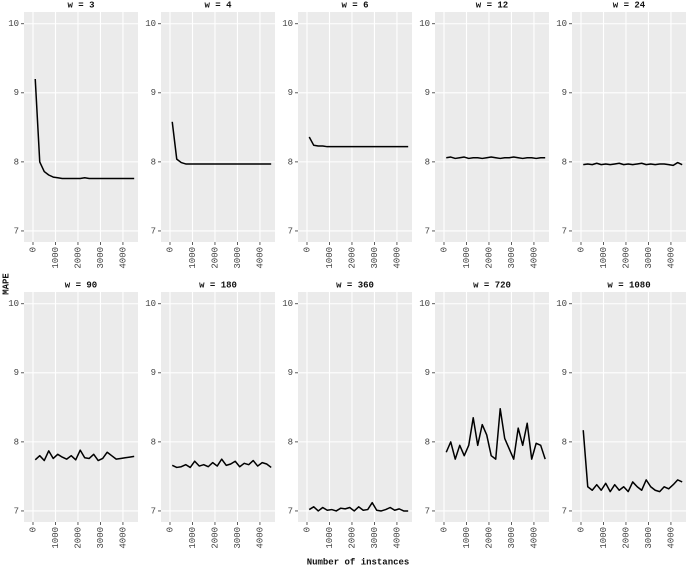  I want to click on panel: w = 3 7 8 9 10 0 1000 2000 3000 4000, so click(73, 134).